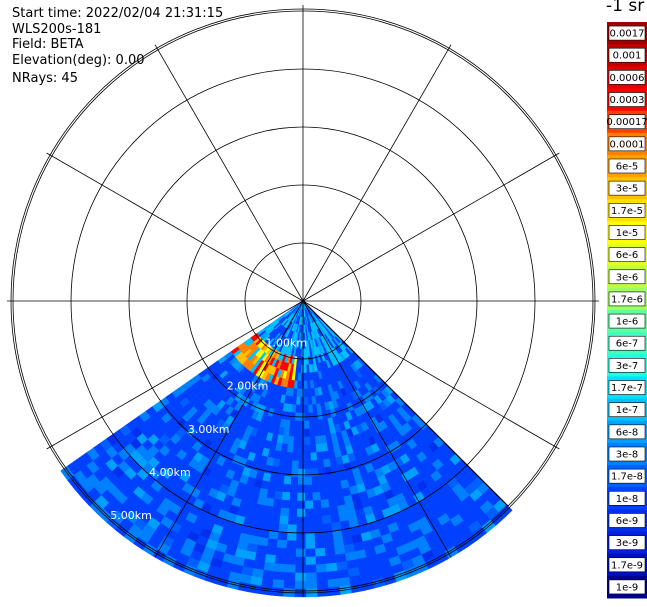 This screenshot has width=647, height=607. I want to click on colorbar-tick-label: 0.0003, so click(627, 100).